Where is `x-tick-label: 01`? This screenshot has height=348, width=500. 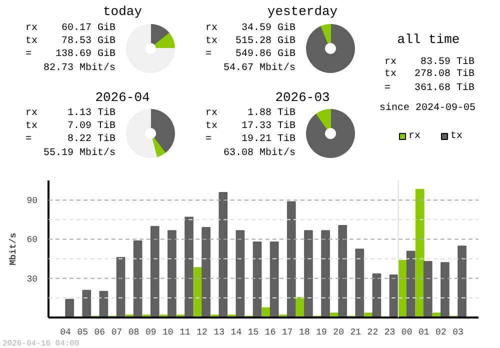 x-tick-label: 01 is located at coordinates (424, 333).